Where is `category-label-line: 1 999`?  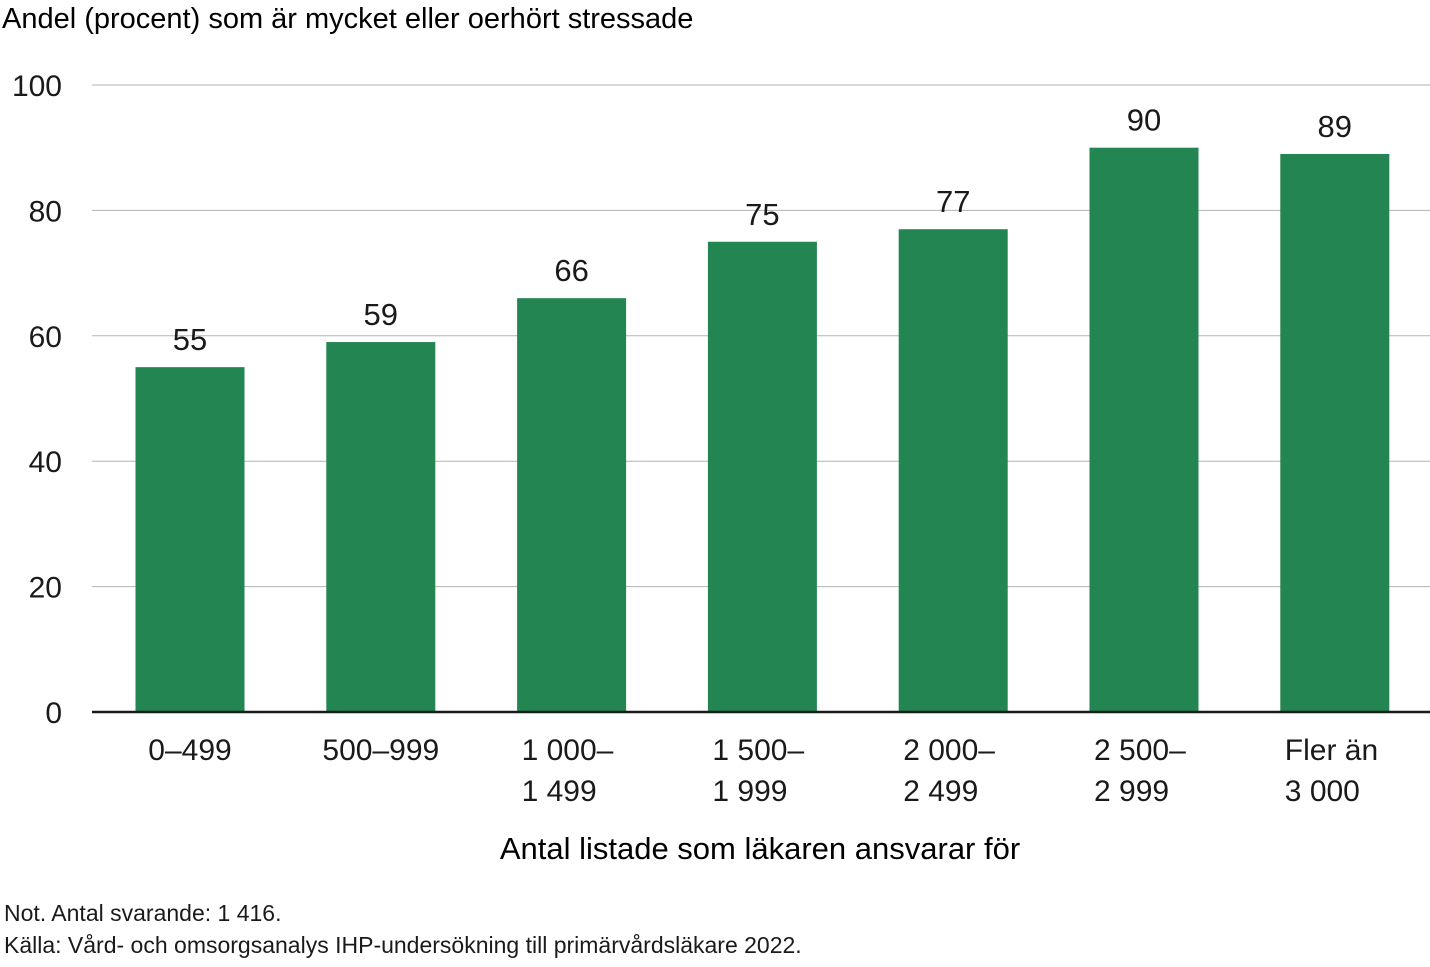 category-label-line: 1 999 is located at coordinates (749, 791).